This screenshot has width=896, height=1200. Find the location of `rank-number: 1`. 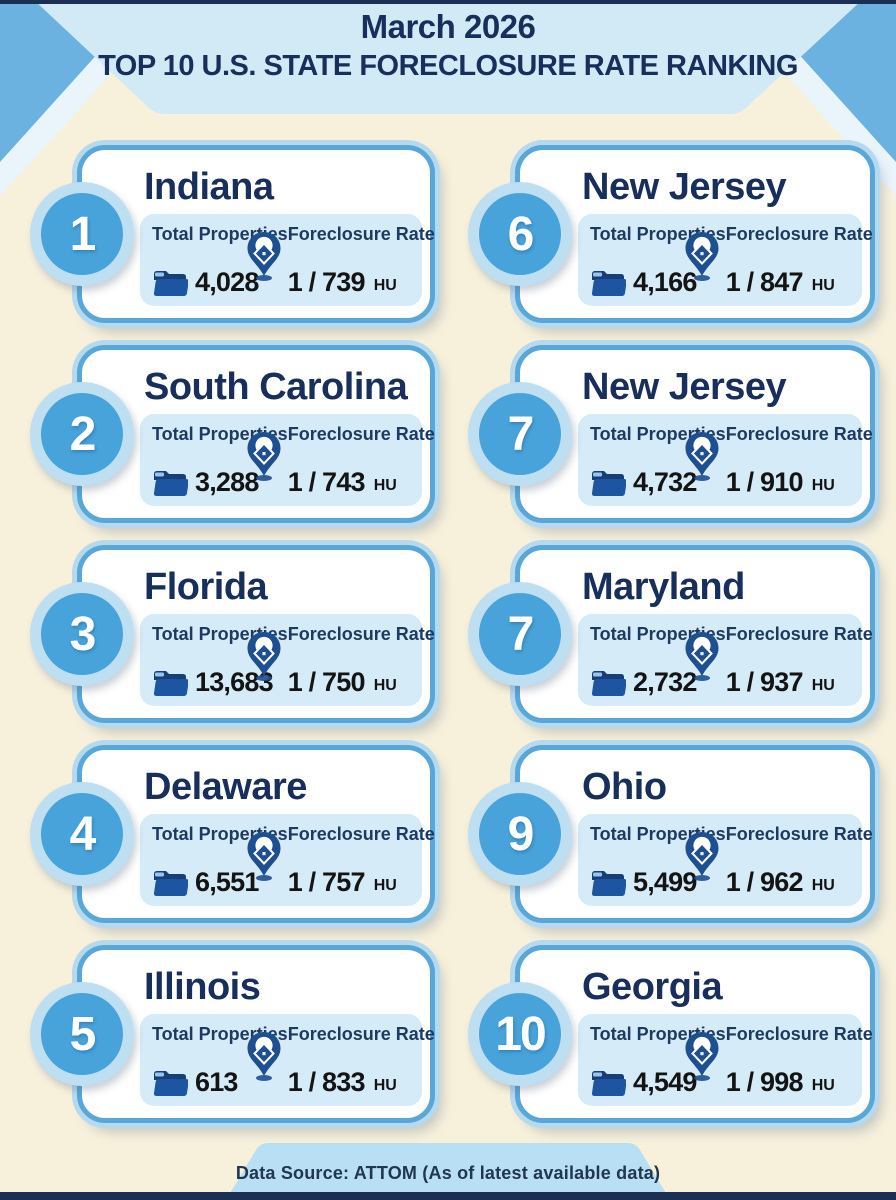

rank-number: 1 is located at coordinates (83, 234).